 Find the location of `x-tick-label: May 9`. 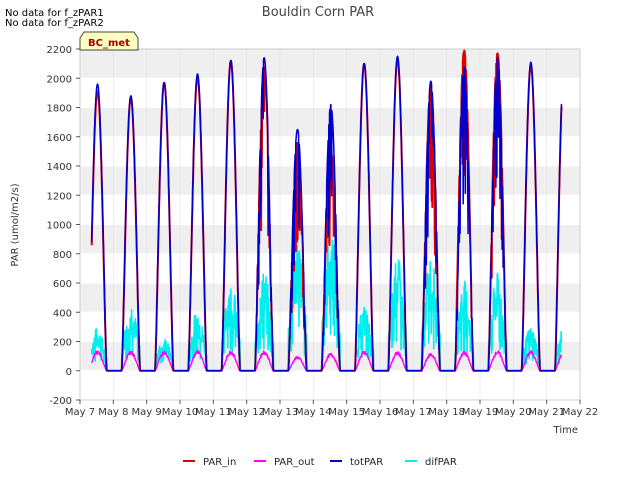

x-tick-label: May 9 is located at coordinates (147, 412).